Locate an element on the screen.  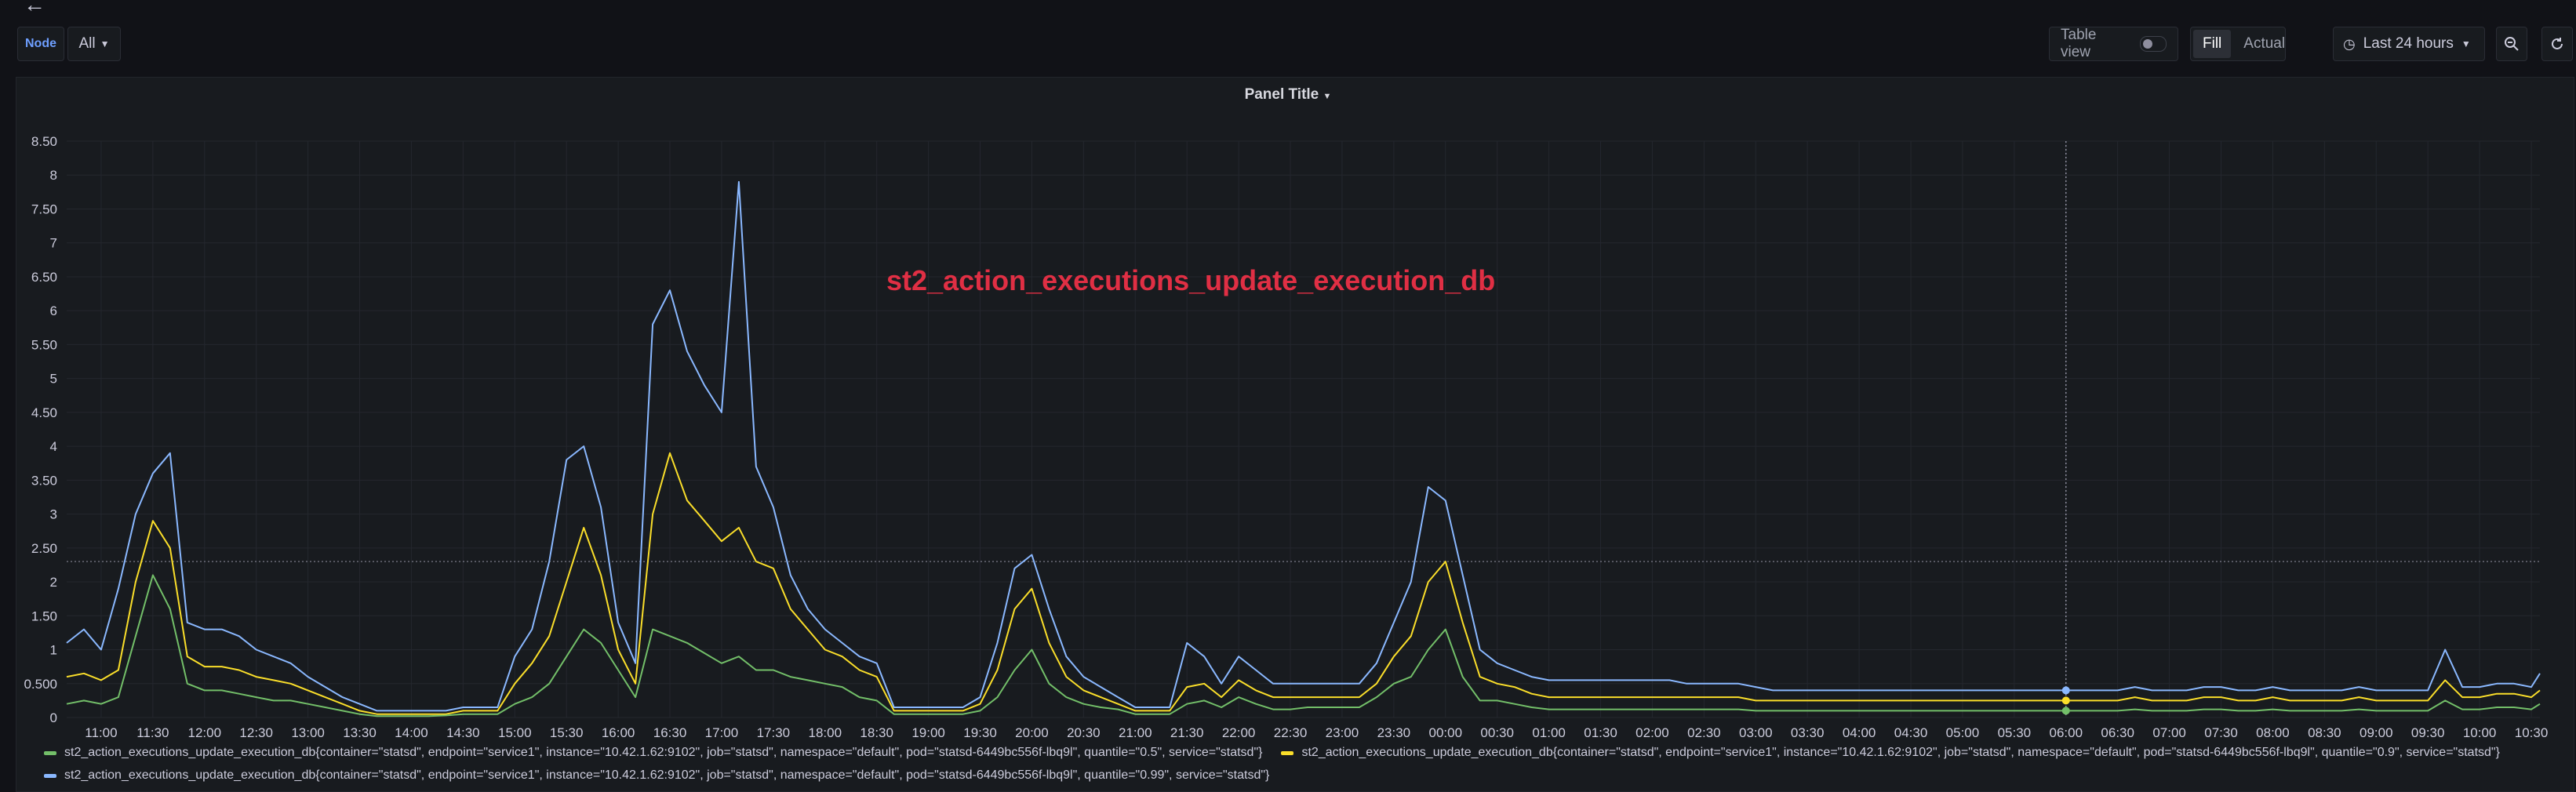
actual-button: Actual is located at coordinates (2264, 44).